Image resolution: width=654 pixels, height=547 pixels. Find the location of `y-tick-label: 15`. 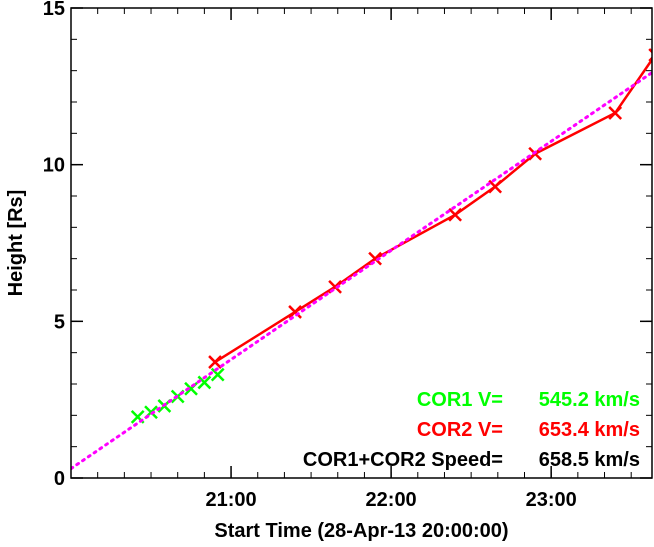

y-tick-label: 15 is located at coordinates (54, 10).